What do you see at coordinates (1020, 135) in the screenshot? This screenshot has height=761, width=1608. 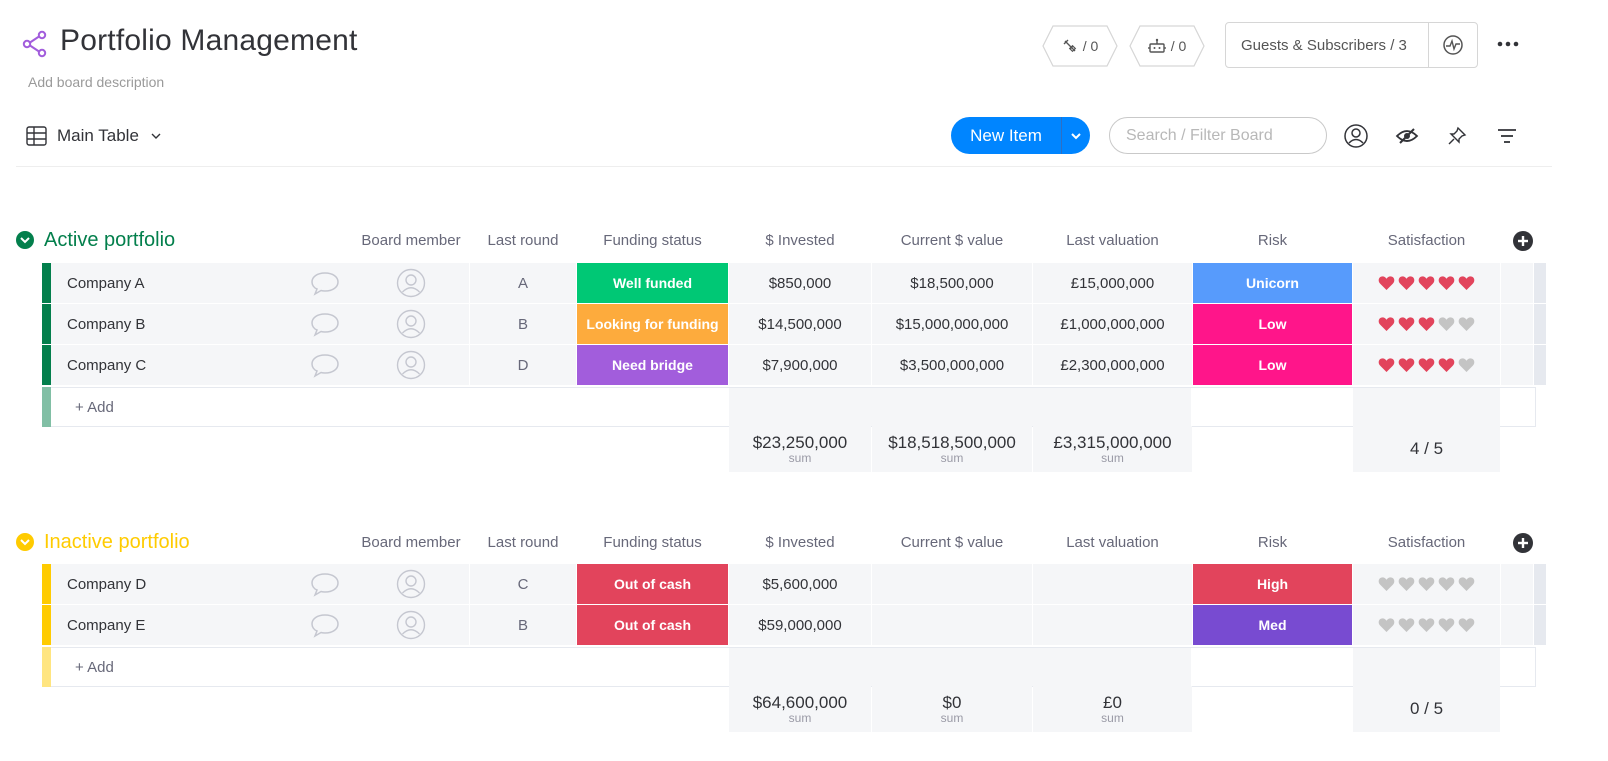 I see `new-item-button: New Item` at bounding box center [1020, 135].